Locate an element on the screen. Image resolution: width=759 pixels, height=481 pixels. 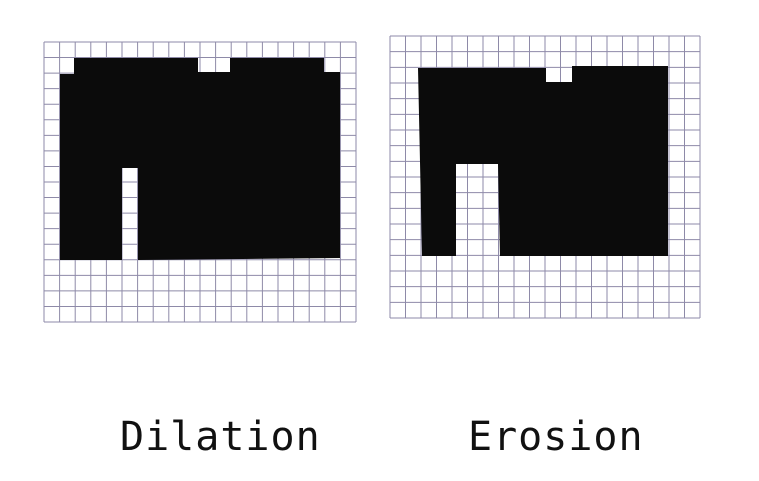
erosion-shape is located at coordinates (543, 161).